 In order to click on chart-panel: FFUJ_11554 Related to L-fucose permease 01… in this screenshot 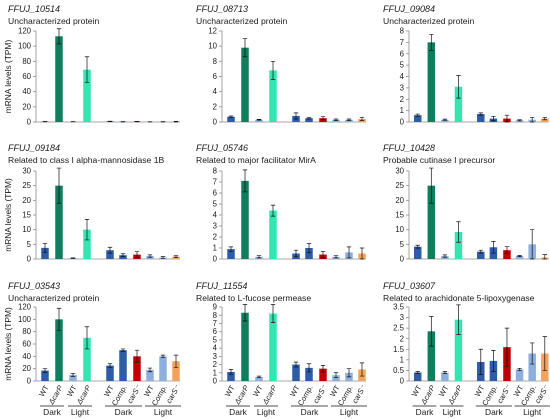, I will do `click(282, 349)`.